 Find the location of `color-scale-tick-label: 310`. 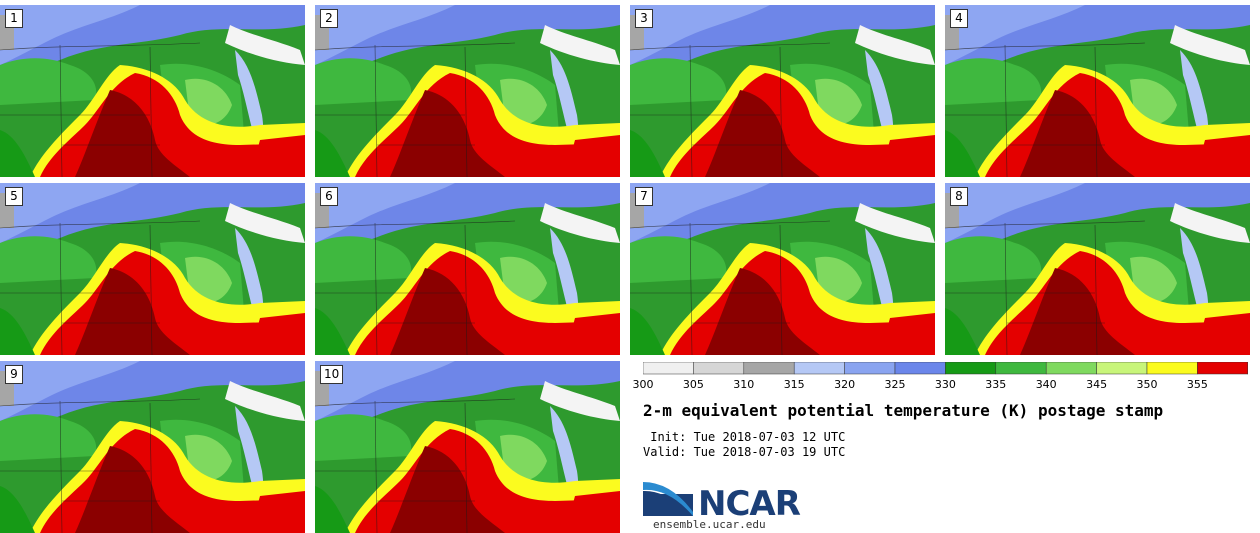

color-scale-tick-label: 310 is located at coordinates (744, 384).